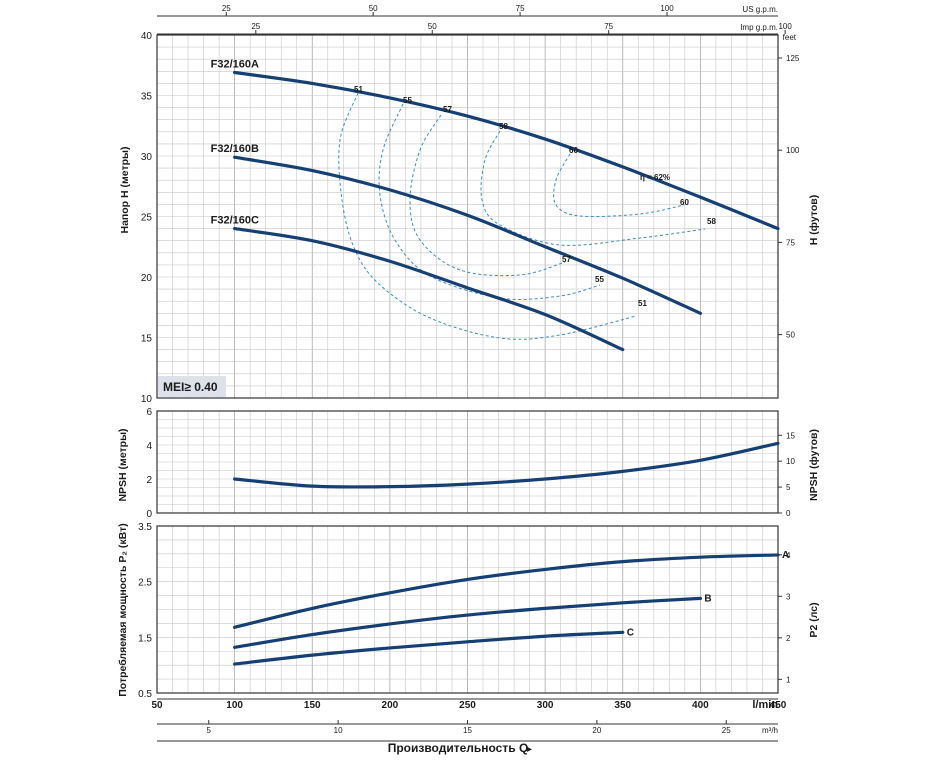 The width and height of the screenshot is (937, 771). What do you see at coordinates (596, 730) in the screenshot?
I see `m3h-tick-label: 20` at bounding box center [596, 730].